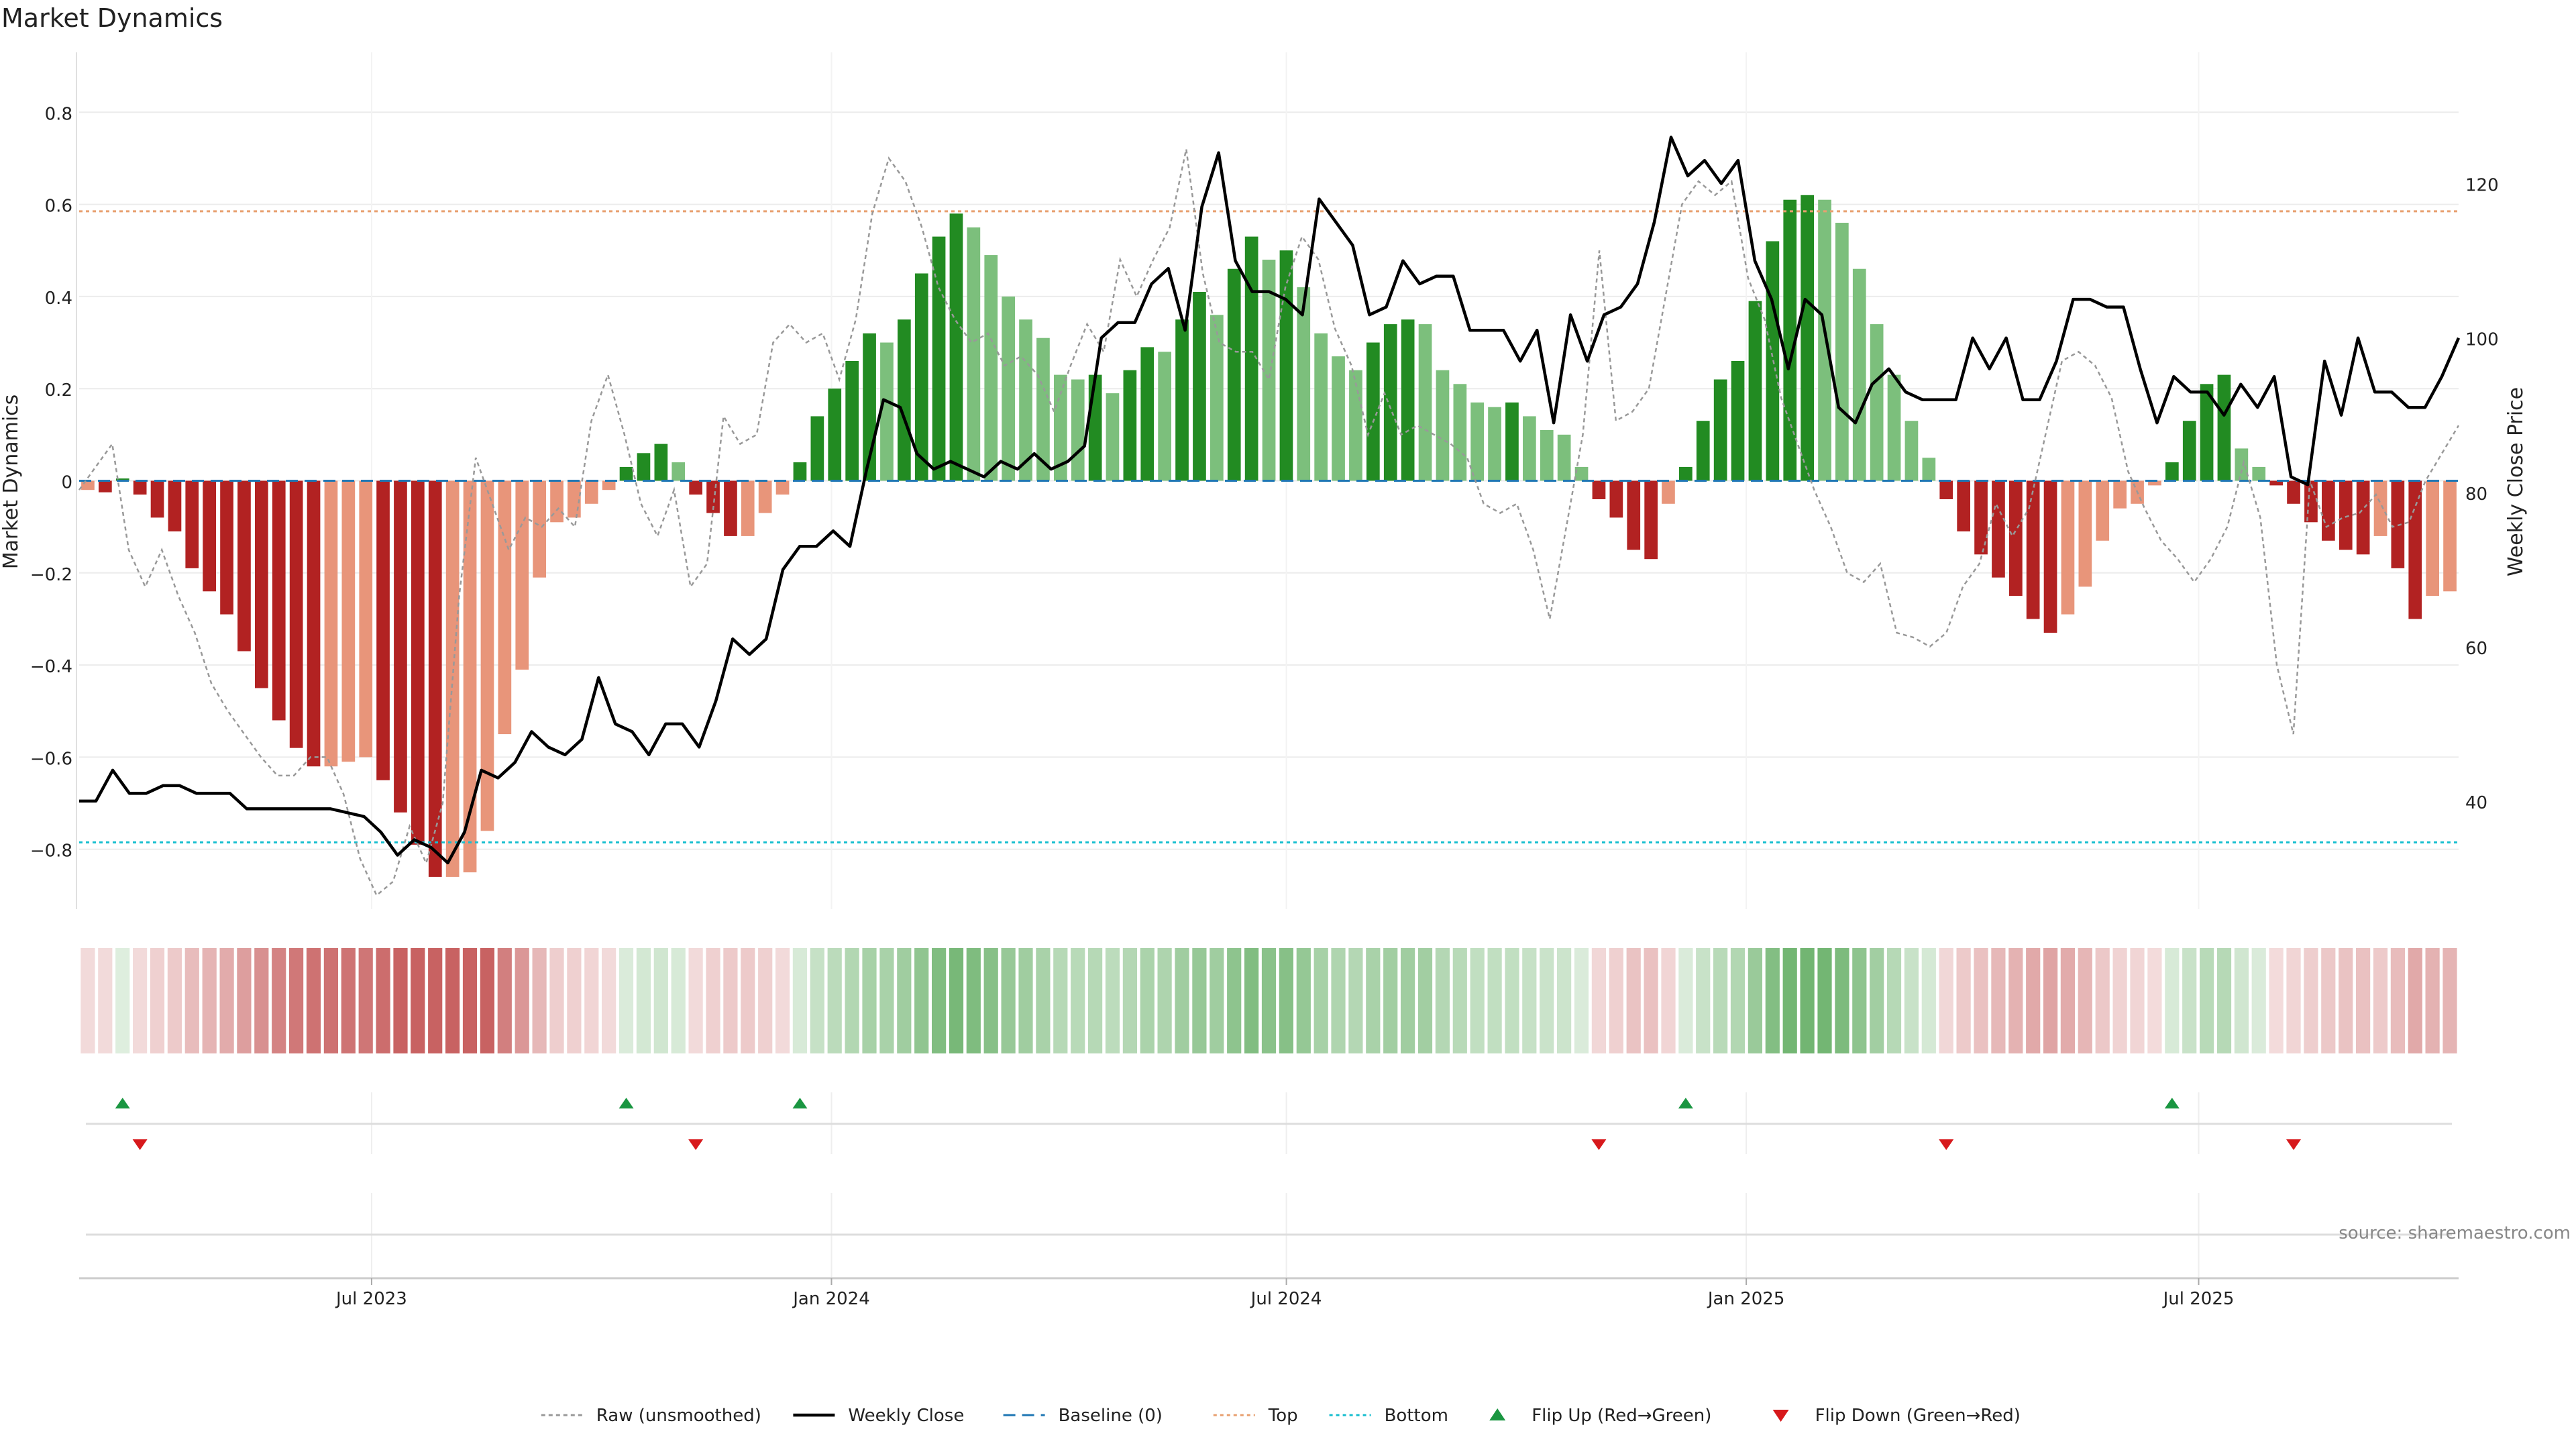 This screenshot has width=2576, height=1452. What do you see at coordinates (1286, 1299) in the screenshot?
I see `x-tick-label: Jul 2024` at bounding box center [1286, 1299].